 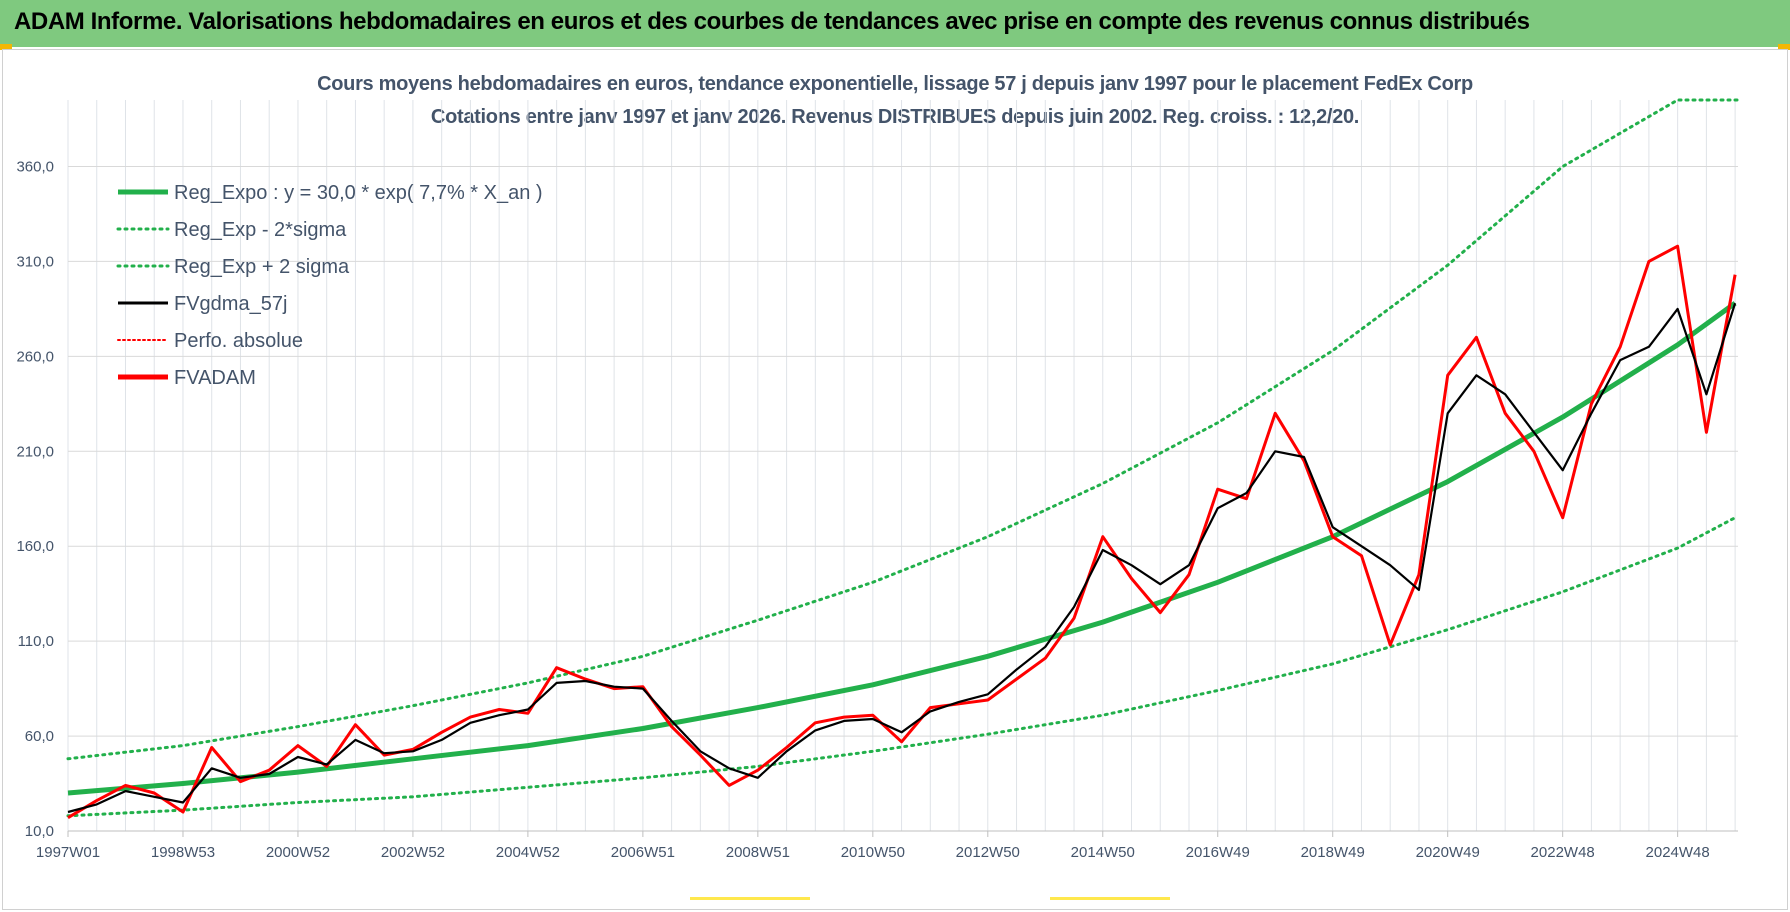 What do you see at coordinates (988, 852) in the screenshot?
I see `x-tick-label: 2012W50` at bounding box center [988, 852].